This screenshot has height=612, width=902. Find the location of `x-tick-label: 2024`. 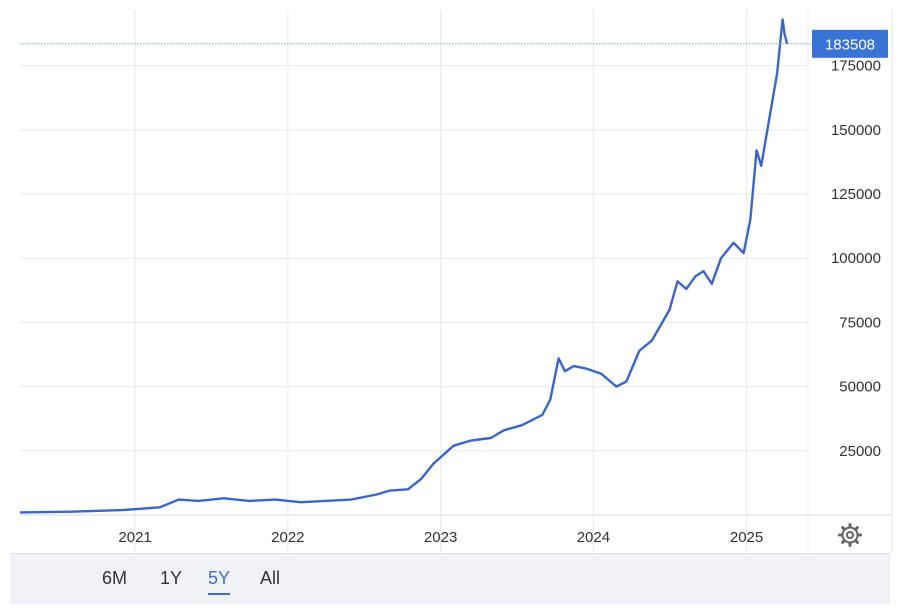

x-tick-label: 2024 is located at coordinates (593, 537).